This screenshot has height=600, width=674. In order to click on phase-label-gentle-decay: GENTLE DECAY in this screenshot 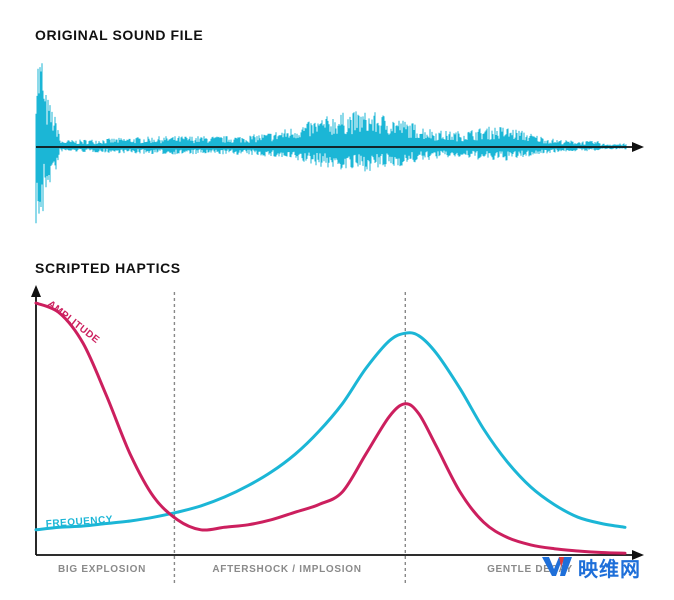, I will do `click(530, 569)`.